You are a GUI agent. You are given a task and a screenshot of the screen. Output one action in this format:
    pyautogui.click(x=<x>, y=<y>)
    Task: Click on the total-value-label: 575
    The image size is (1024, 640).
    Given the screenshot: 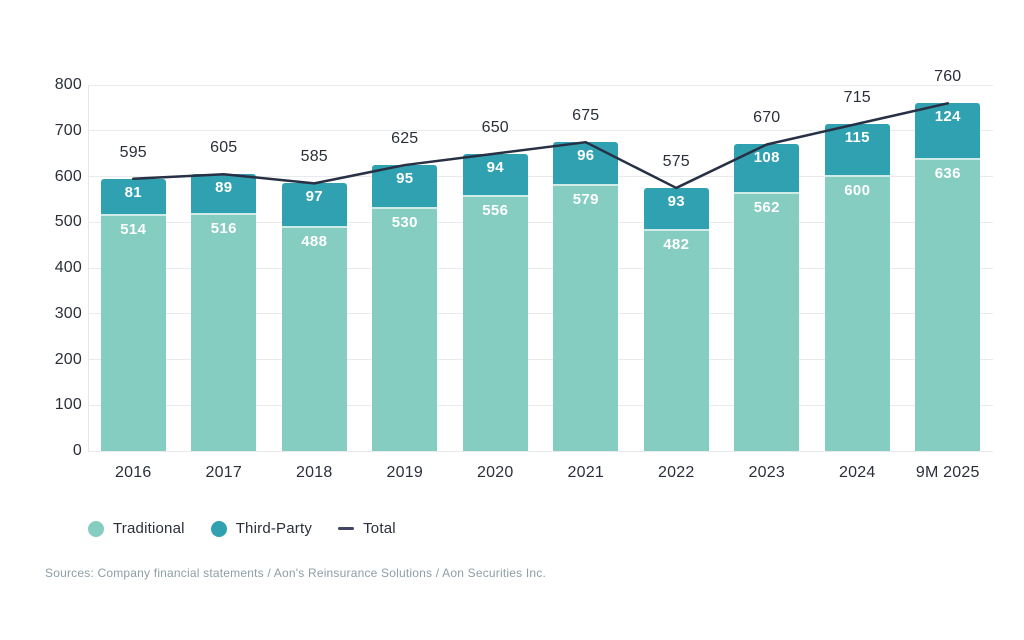 What is the action you would take?
    pyautogui.click(x=676, y=161)
    